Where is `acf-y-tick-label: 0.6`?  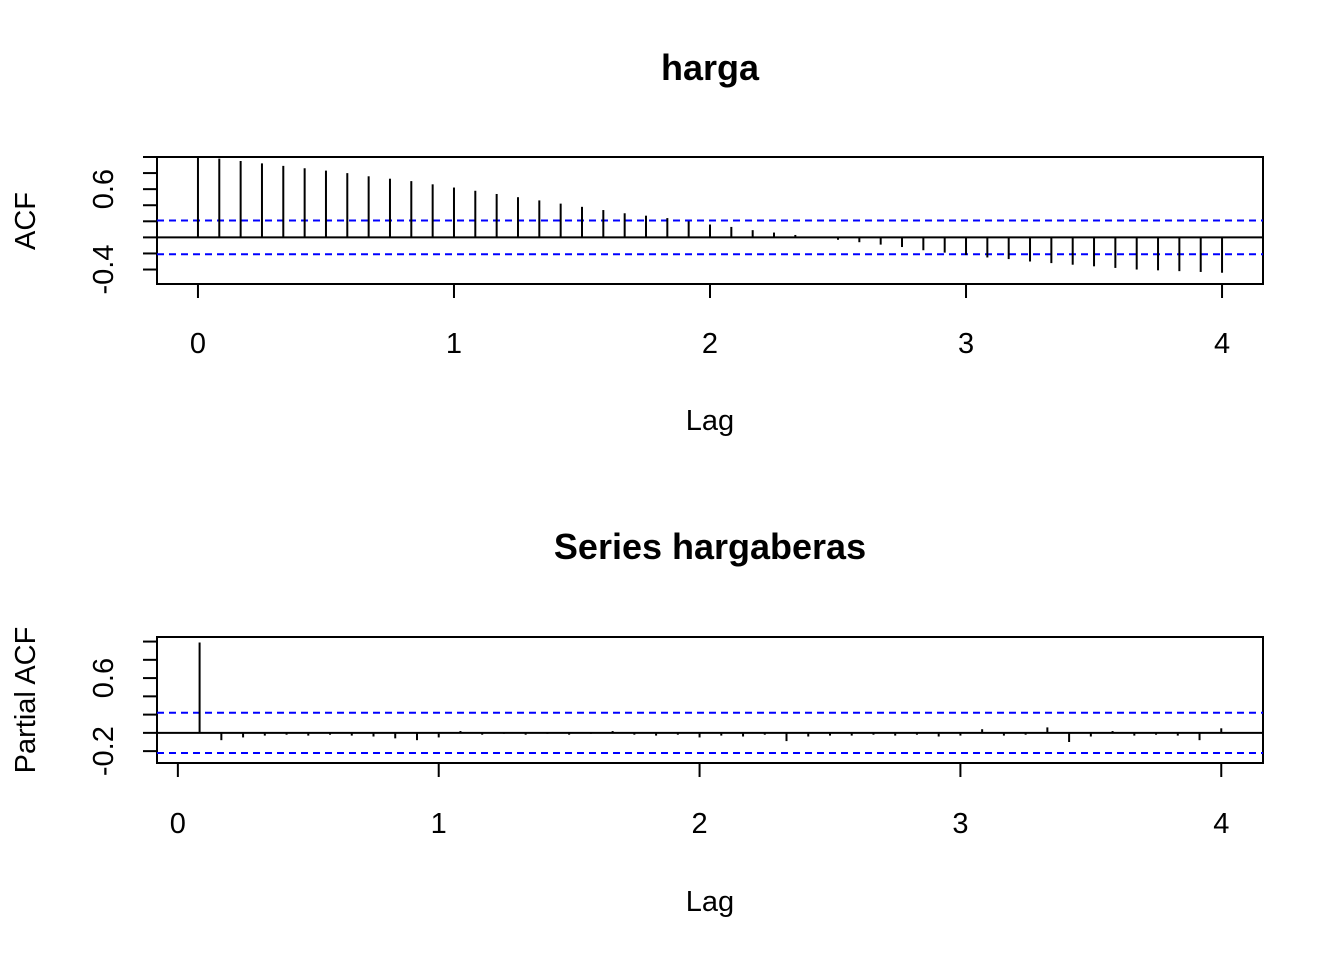
acf-y-tick-label: 0.6 is located at coordinates (104, 189).